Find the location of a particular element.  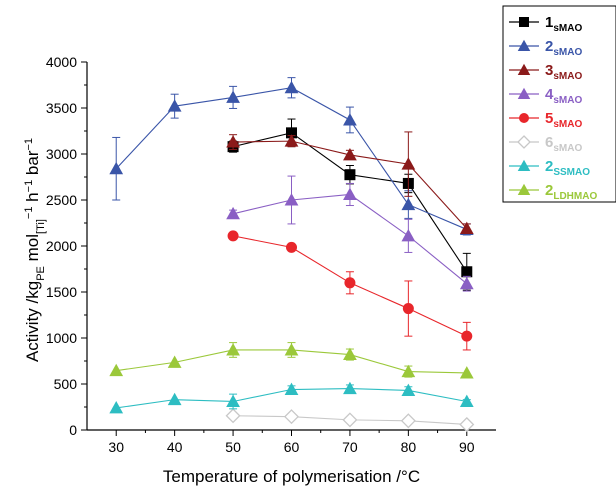

x-tick-label: 90 is located at coordinates (467, 447).